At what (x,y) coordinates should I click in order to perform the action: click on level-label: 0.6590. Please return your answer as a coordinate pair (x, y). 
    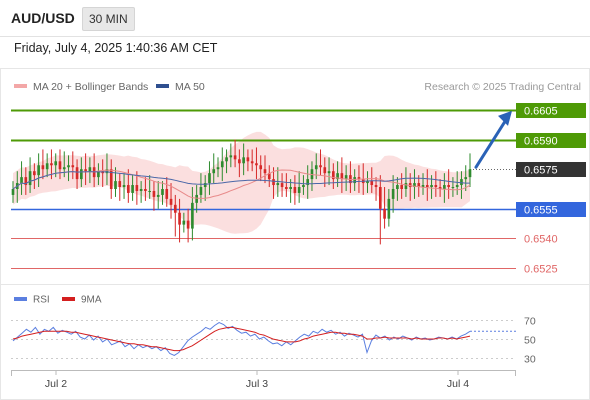
    Looking at the image, I should click on (541, 142).